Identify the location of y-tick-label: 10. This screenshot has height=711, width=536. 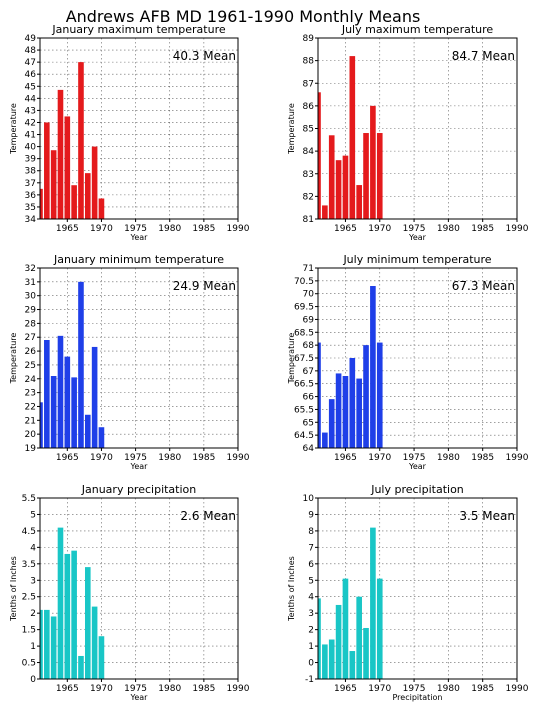
(309, 499).